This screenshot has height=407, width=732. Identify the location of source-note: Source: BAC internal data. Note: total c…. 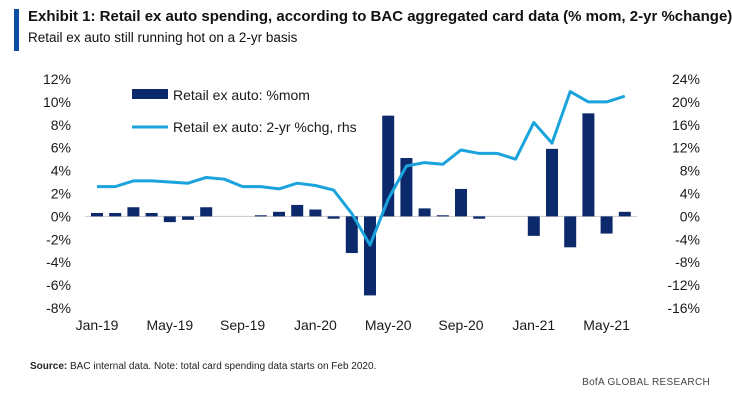
(203, 366).